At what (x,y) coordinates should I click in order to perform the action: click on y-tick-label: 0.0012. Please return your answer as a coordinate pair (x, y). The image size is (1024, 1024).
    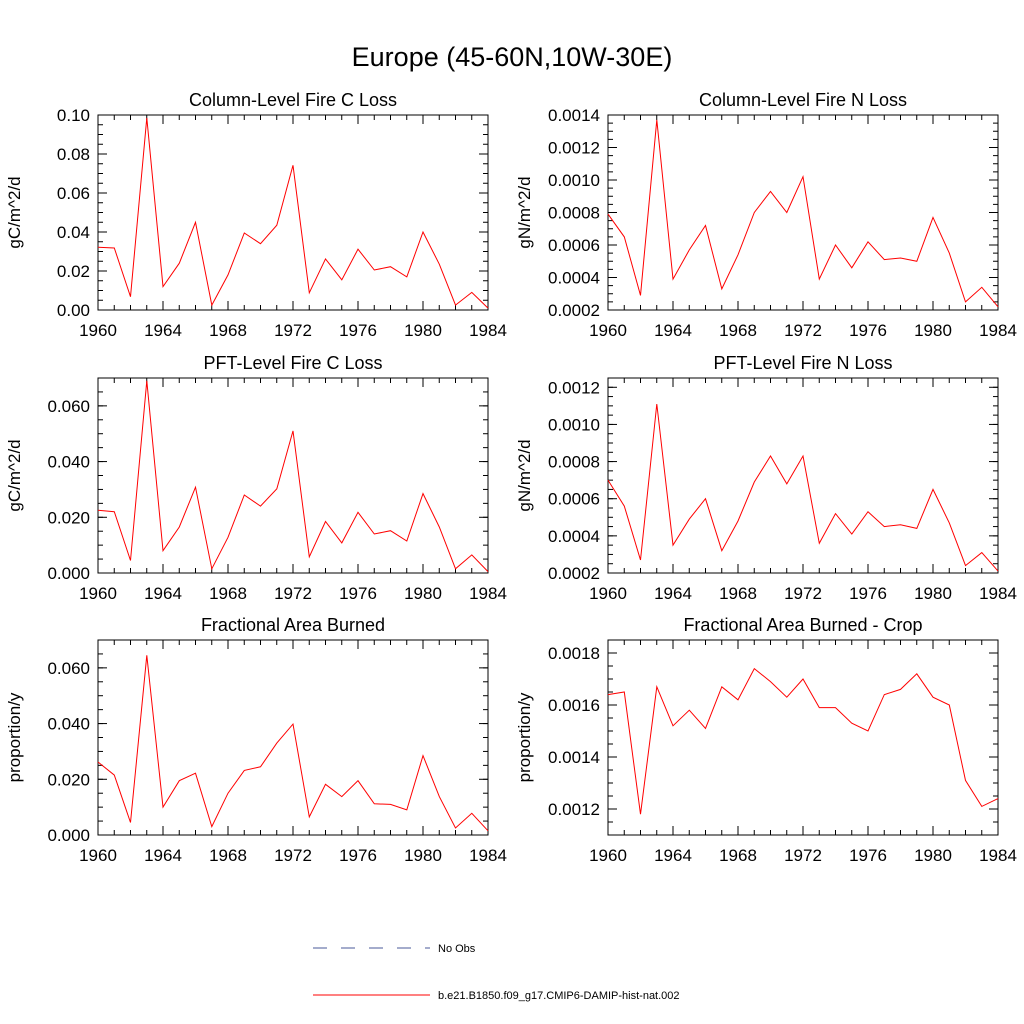
    Looking at the image, I should click on (574, 148).